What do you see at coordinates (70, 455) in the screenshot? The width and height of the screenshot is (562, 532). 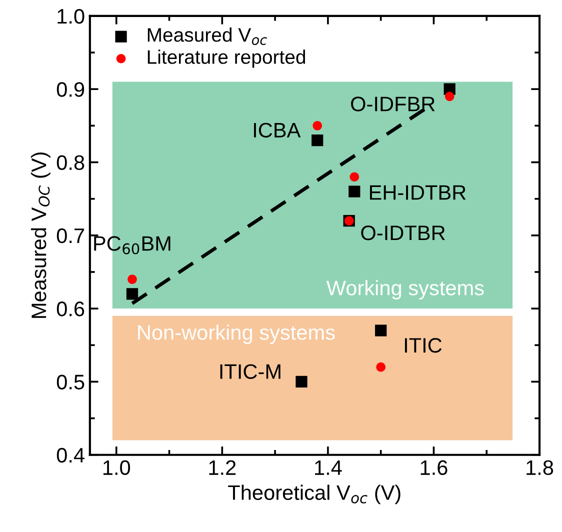 I see `y-tick-label: 0.4` at bounding box center [70, 455].